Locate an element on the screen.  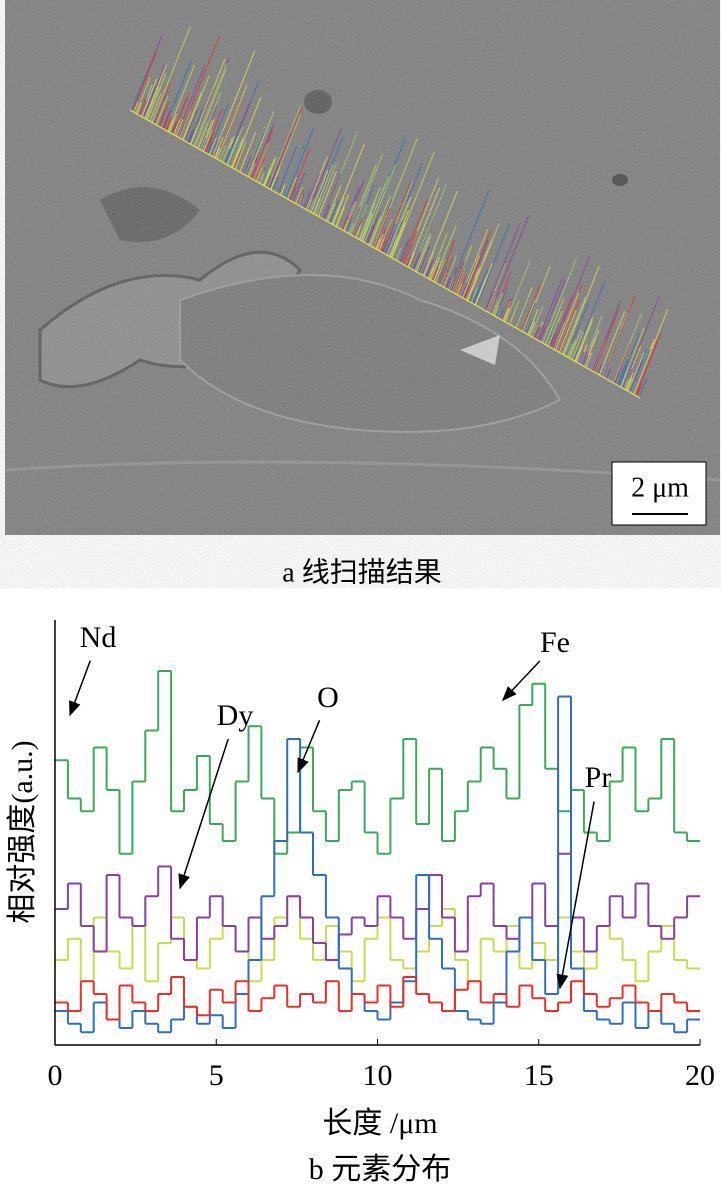
x-tick-label: 10 is located at coordinates (378, 1075).